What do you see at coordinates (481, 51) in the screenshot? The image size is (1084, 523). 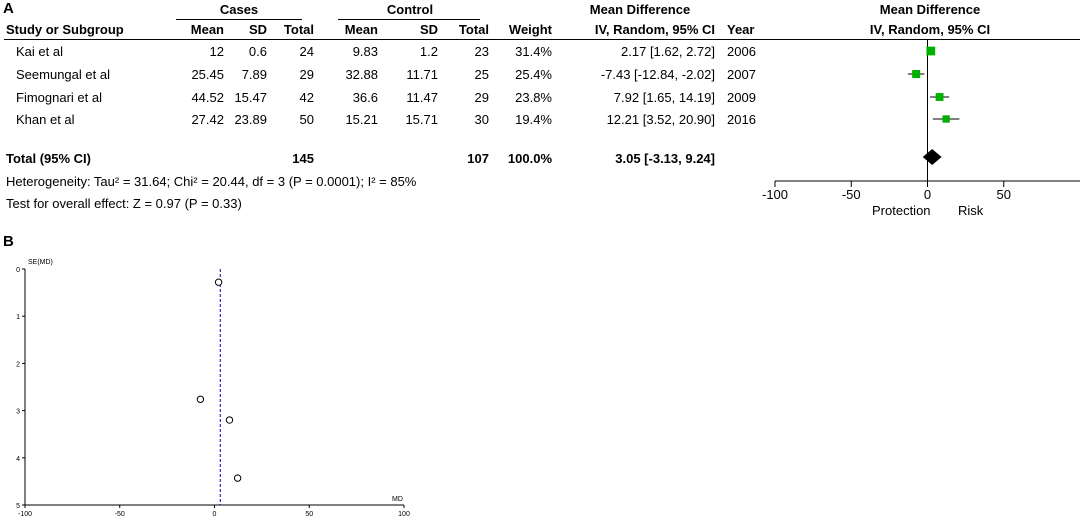 I see `row-control-total: 23` at bounding box center [481, 51].